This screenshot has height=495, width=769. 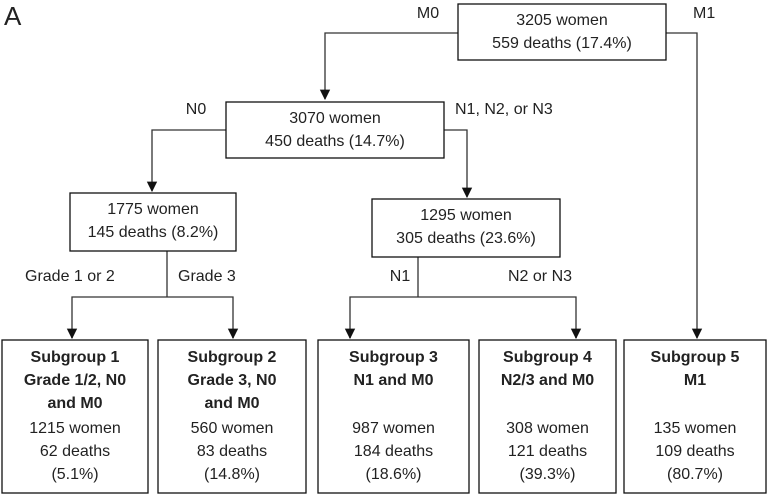 I want to click on subgroup-title: Subgroup 4, so click(x=547, y=357).